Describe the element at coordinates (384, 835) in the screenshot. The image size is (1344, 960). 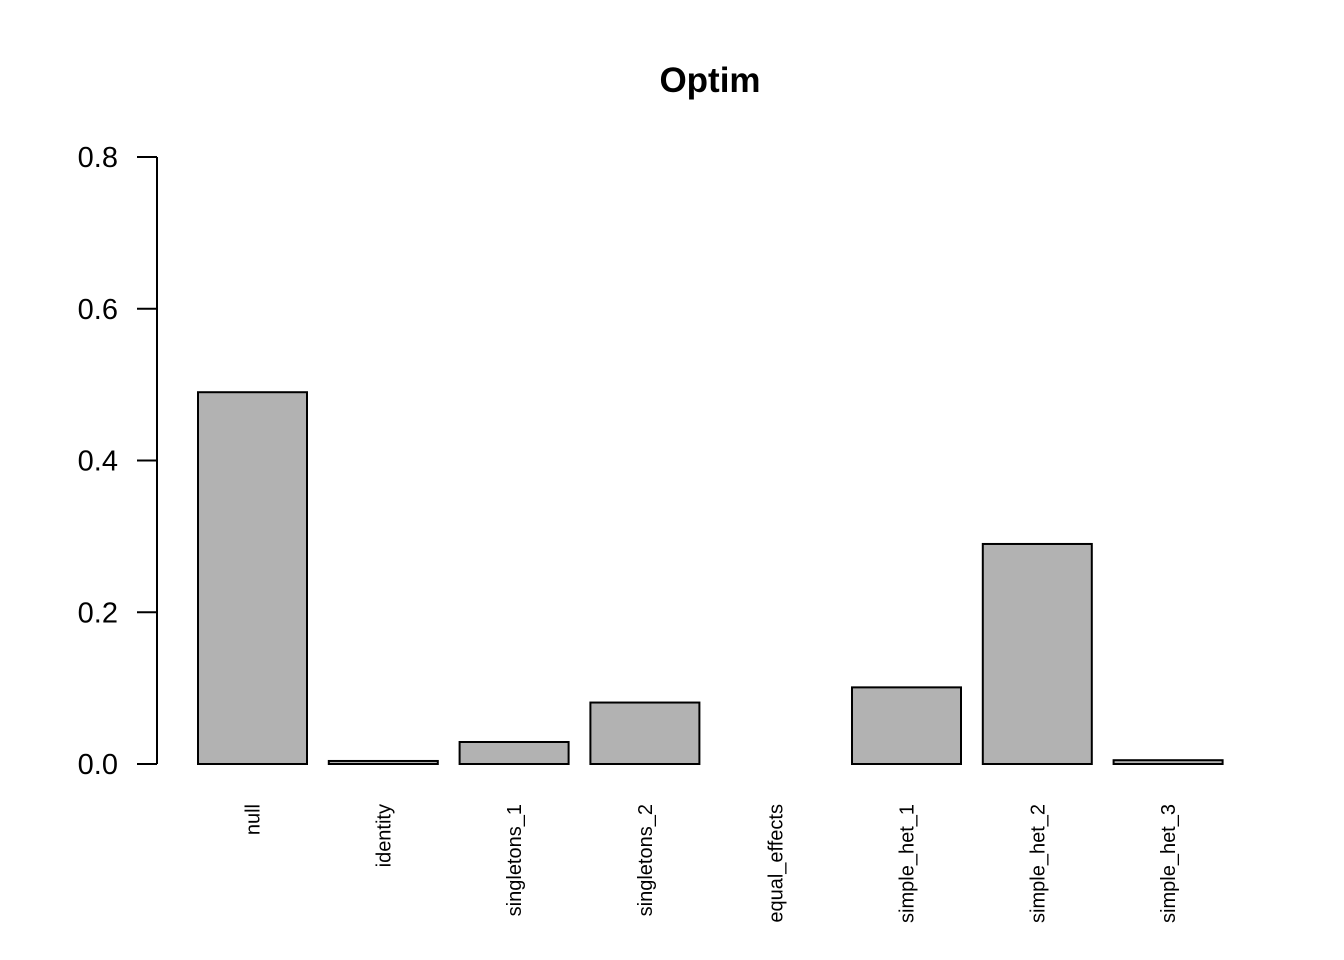
I see `x-tick-label: identity` at that location.